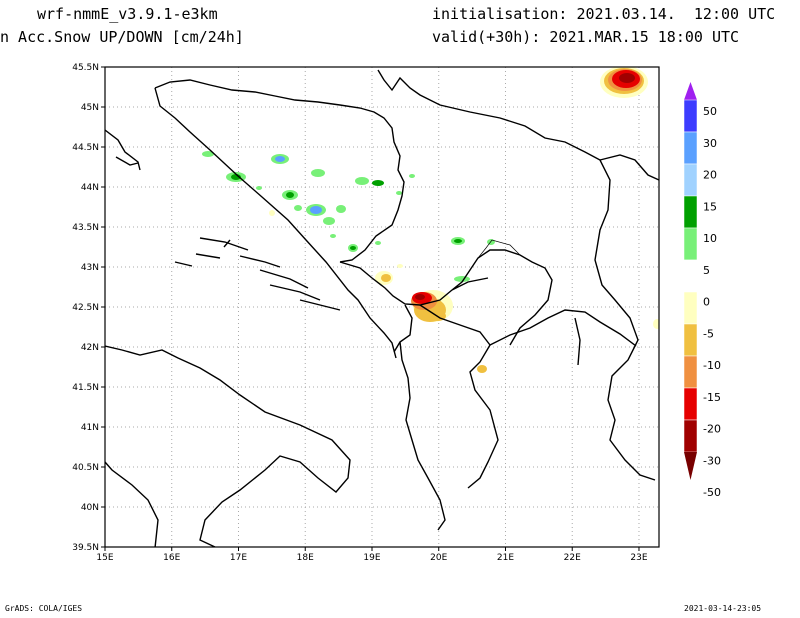 The image size is (800, 618). What do you see at coordinates (638, 558) in the screenshot?
I see `lon-label: 23E` at bounding box center [638, 558].